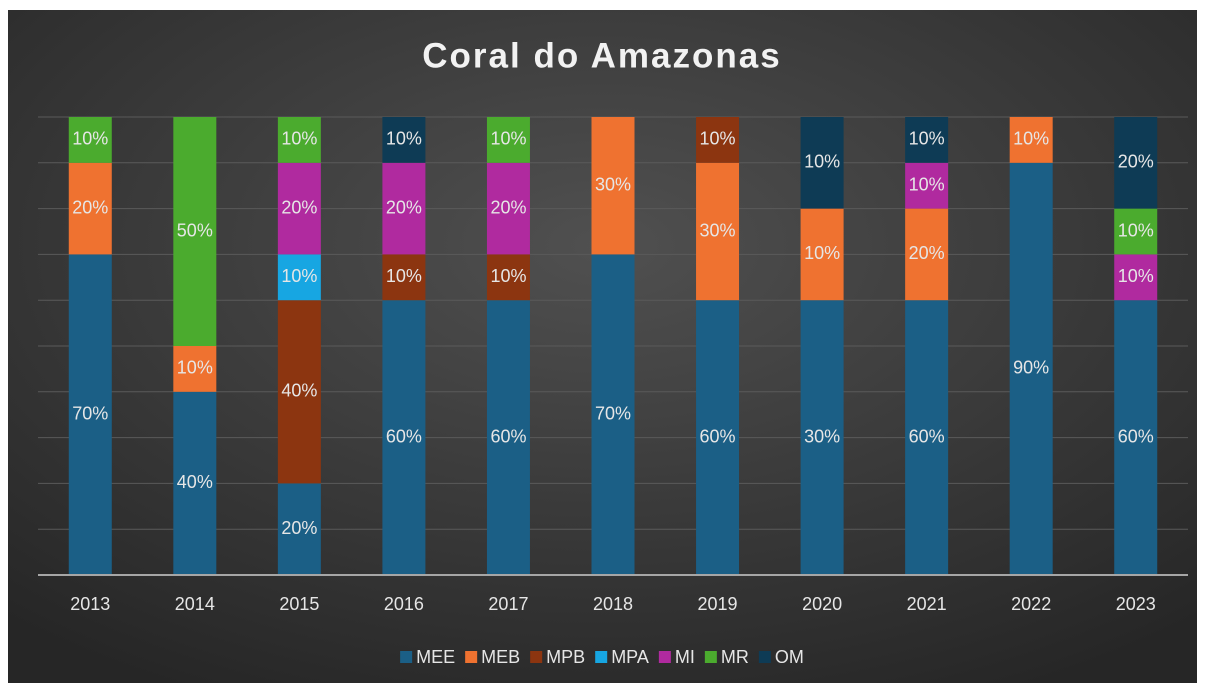 The height and width of the screenshot is (688, 1205). I want to click on x-tick-label: 2017, so click(508, 604).